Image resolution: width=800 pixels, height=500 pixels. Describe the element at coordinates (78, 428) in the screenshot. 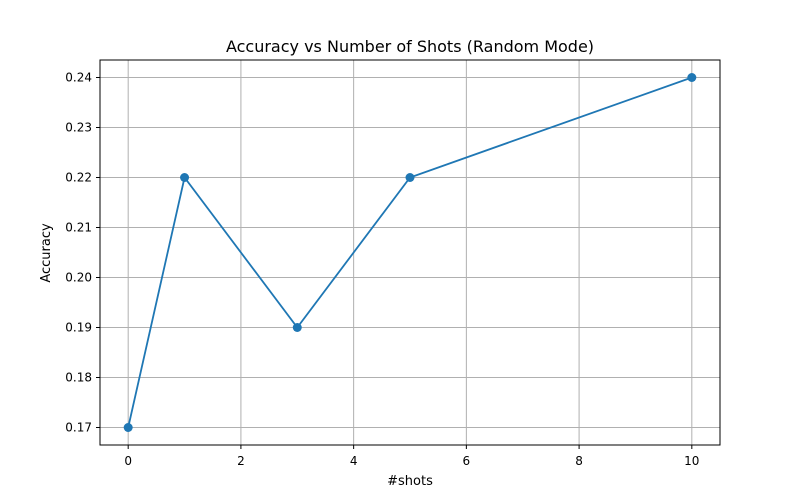

I see `y-tick-label: 0.17` at that location.